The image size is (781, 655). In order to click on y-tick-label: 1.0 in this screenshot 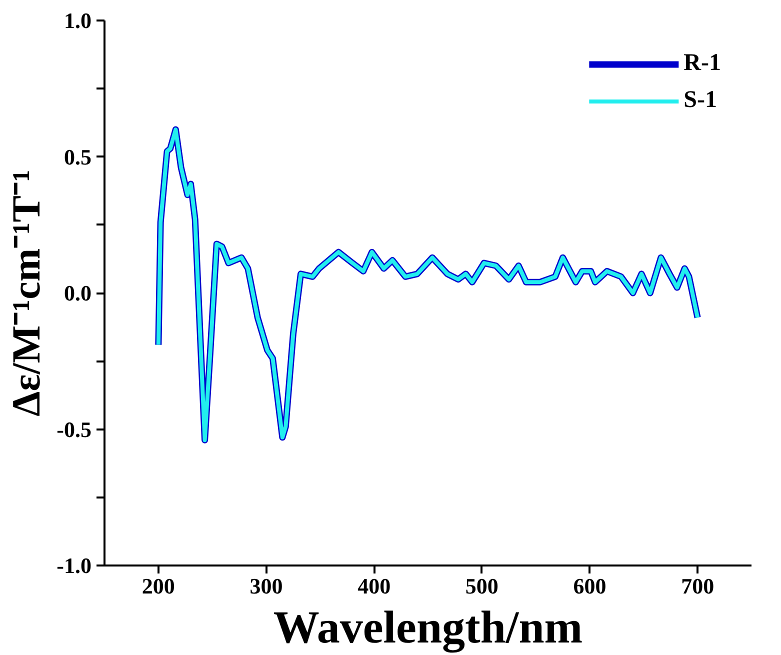, I will do `click(78, 20)`.